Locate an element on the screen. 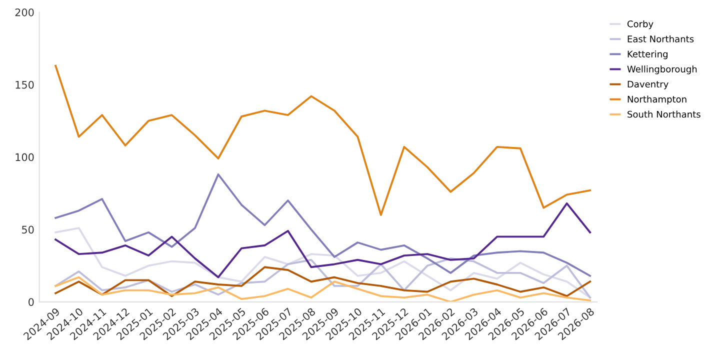 Image resolution: width=715 pixels, height=349 pixels. legend-label: Kettering is located at coordinates (648, 55).